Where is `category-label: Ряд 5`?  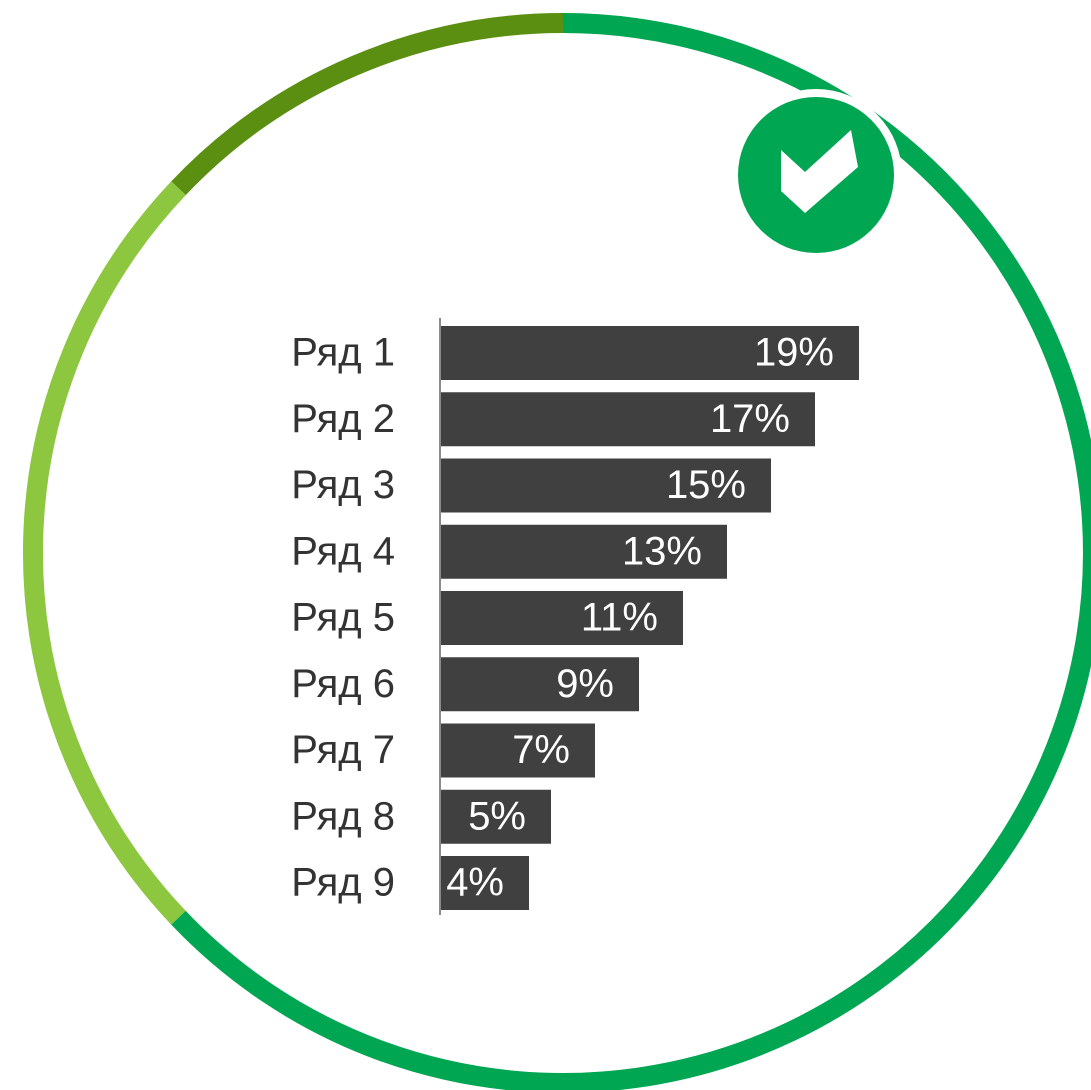
category-label: Ряд 5 is located at coordinates (343, 618).